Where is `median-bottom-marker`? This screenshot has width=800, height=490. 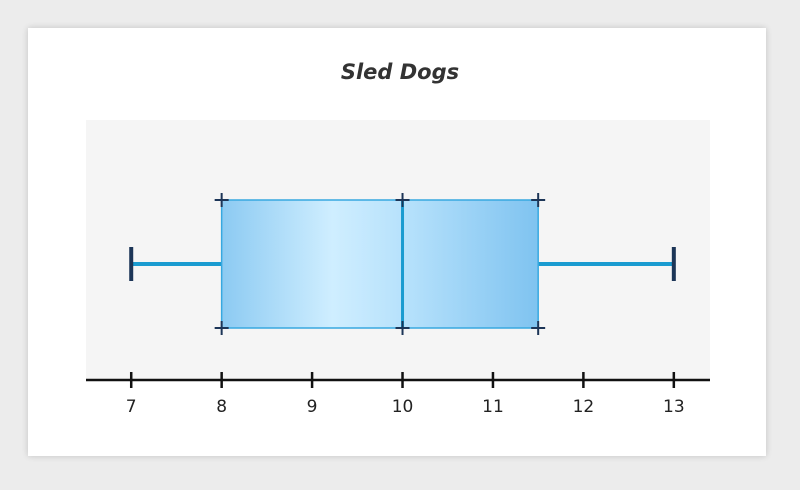
median-bottom-marker is located at coordinates (402, 328).